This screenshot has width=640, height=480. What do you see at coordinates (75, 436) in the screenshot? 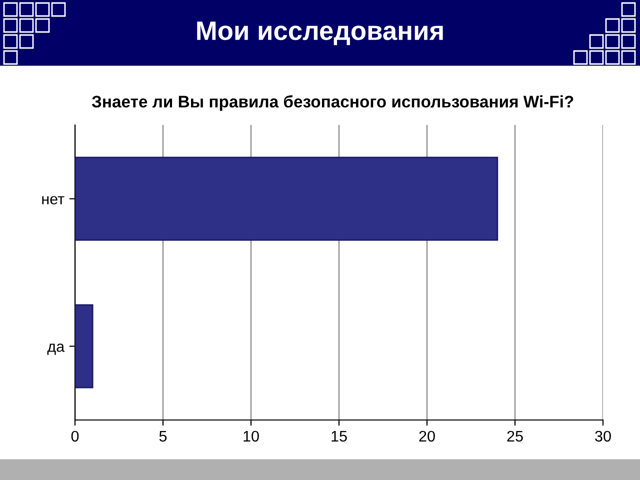
I see `x-tick-label: 0` at bounding box center [75, 436].